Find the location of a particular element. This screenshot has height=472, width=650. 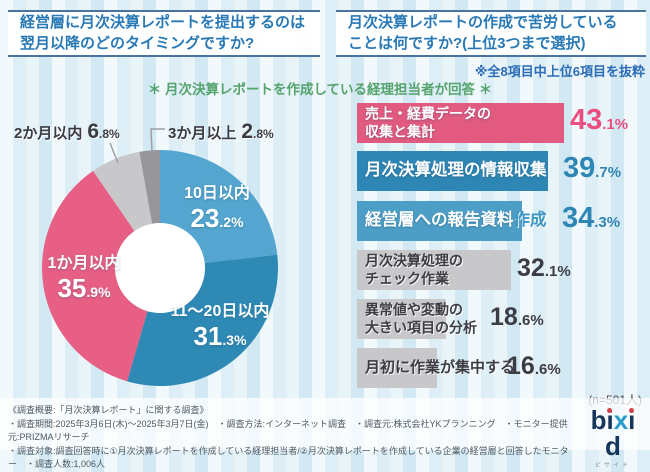

question-title-right: 月次決算レポートの作成で苦労している ことは何ですか?(上位3つまで選択) is located at coordinates (491, 33).